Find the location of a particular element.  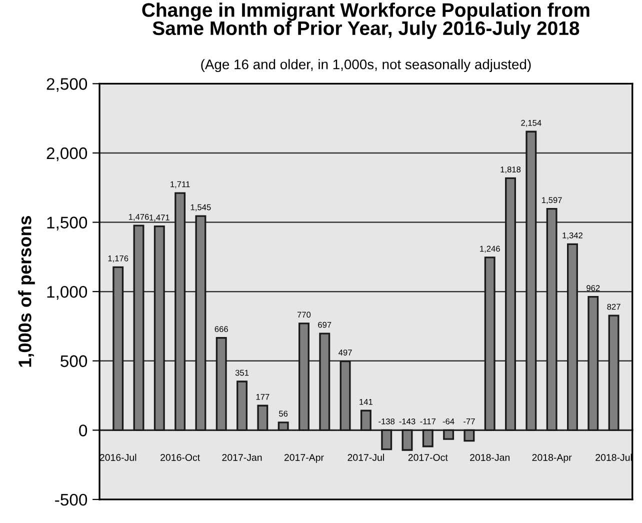

x-tick-label: 2017-Apr is located at coordinates (304, 458).